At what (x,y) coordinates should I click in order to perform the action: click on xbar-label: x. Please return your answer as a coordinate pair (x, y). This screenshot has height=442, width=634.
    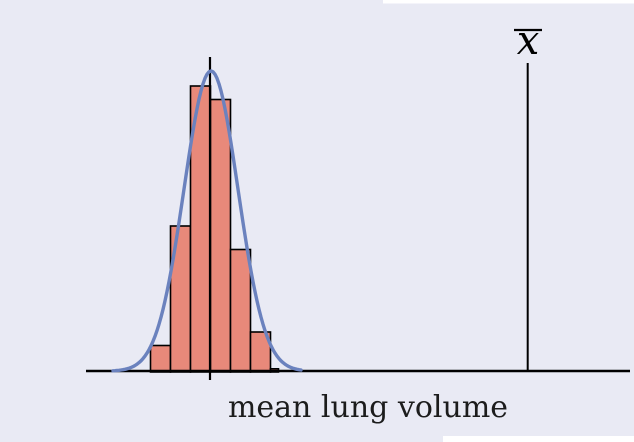
    Looking at the image, I should click on (528, 41).